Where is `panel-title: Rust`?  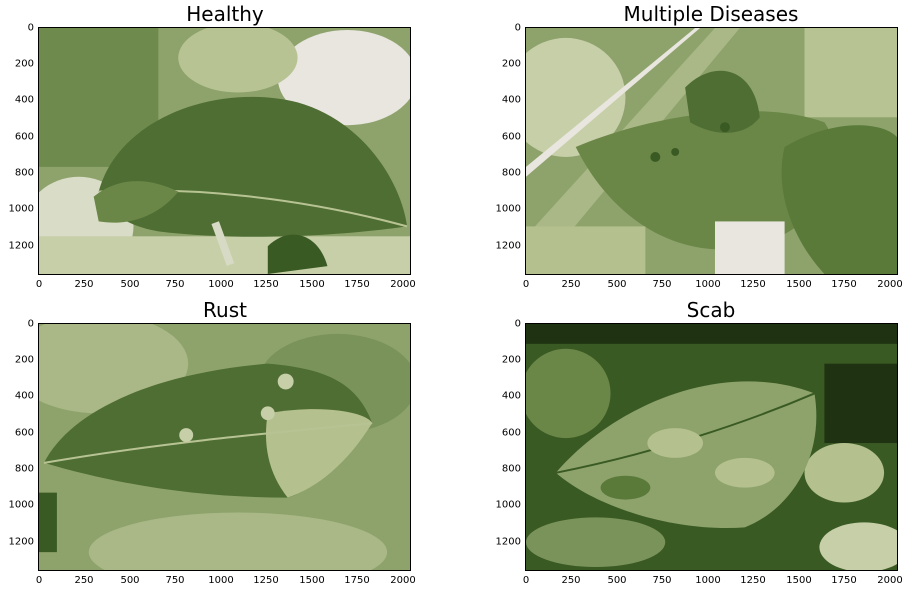 panel-title: Rust is located at coordinates (225, 310).